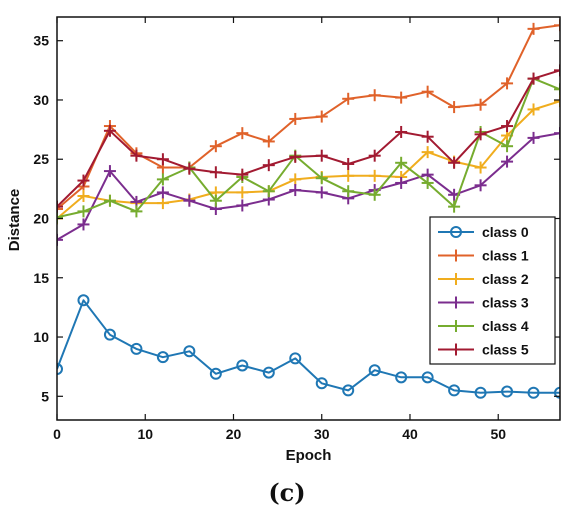 This screenshot has width=574, height=519. Describe the element at coordinates (14, 220) in the screenshot. I see `y-axis-label: Distance` at that location.